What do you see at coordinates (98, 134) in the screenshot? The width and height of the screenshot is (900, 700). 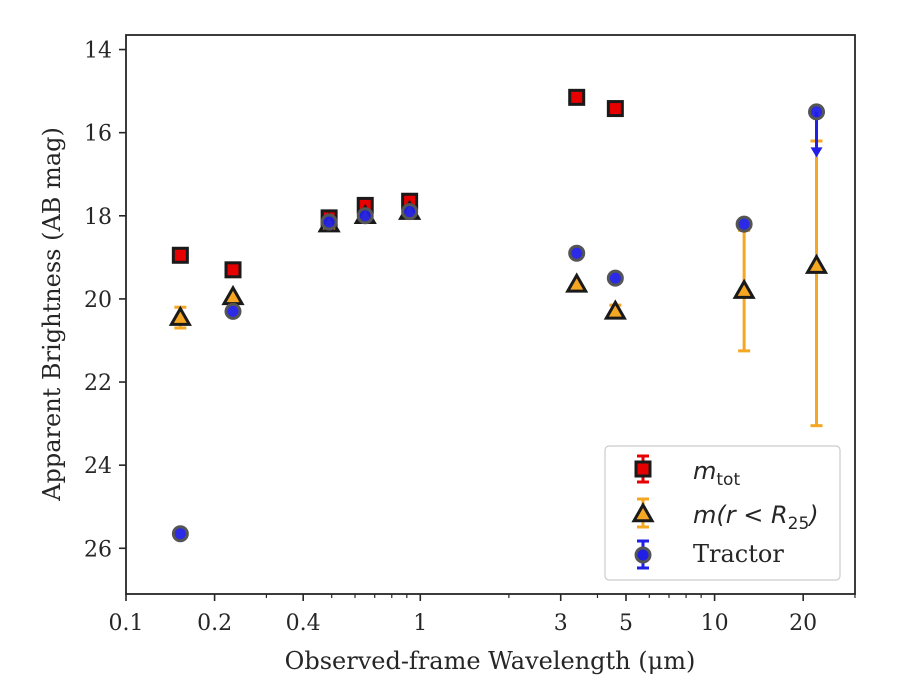 I see `y-tick-label: 16` at bounding box center [98, 134].